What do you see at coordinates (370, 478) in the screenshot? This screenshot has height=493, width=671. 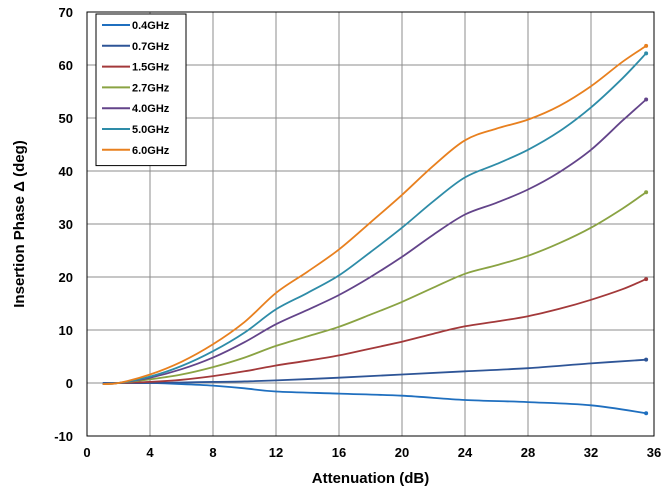 I see `x-axis-title: Attenuation (dB)` at bounding box center [370, 478].